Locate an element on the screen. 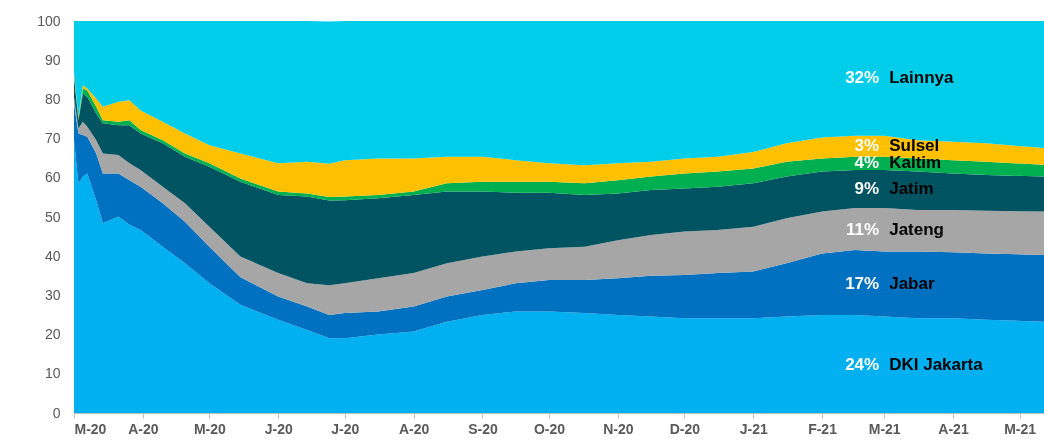 This screenshot has height=445, width=1044. annotation: 17% is located at coordinates (862, 284).